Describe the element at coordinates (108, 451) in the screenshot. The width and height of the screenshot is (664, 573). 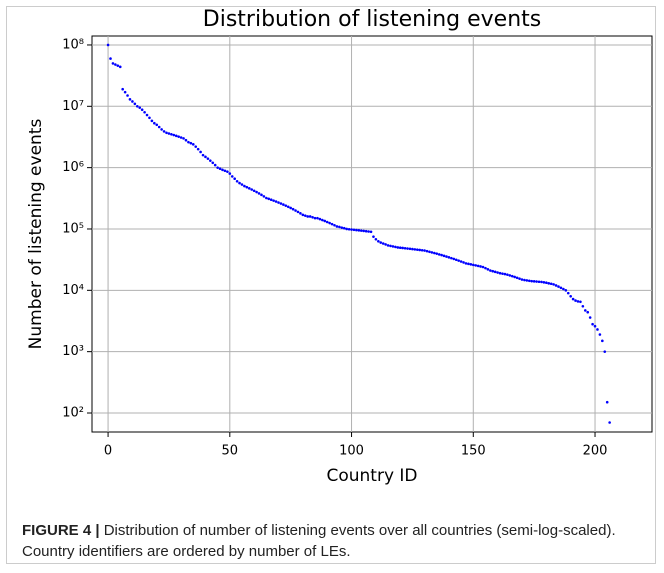
I see `x-tick-label: 0` at that location.